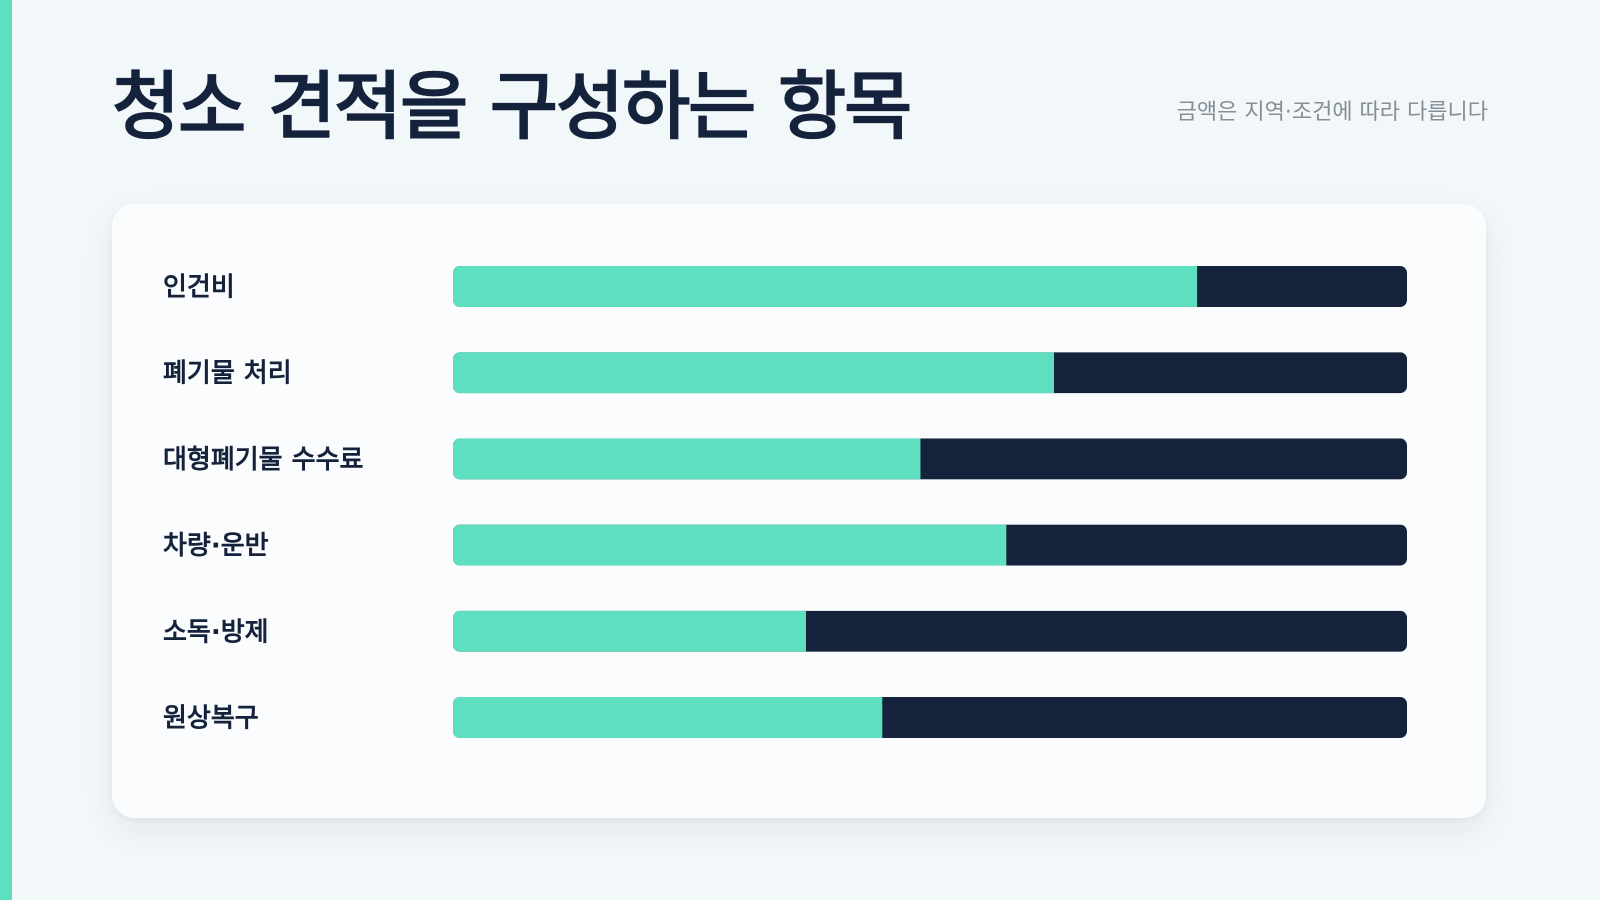 This screenshot has height=900, width=1600. Describe the element at coordinates (227, 374) in the screenshot. I see `category-label: 폐기물 처리` at that location.